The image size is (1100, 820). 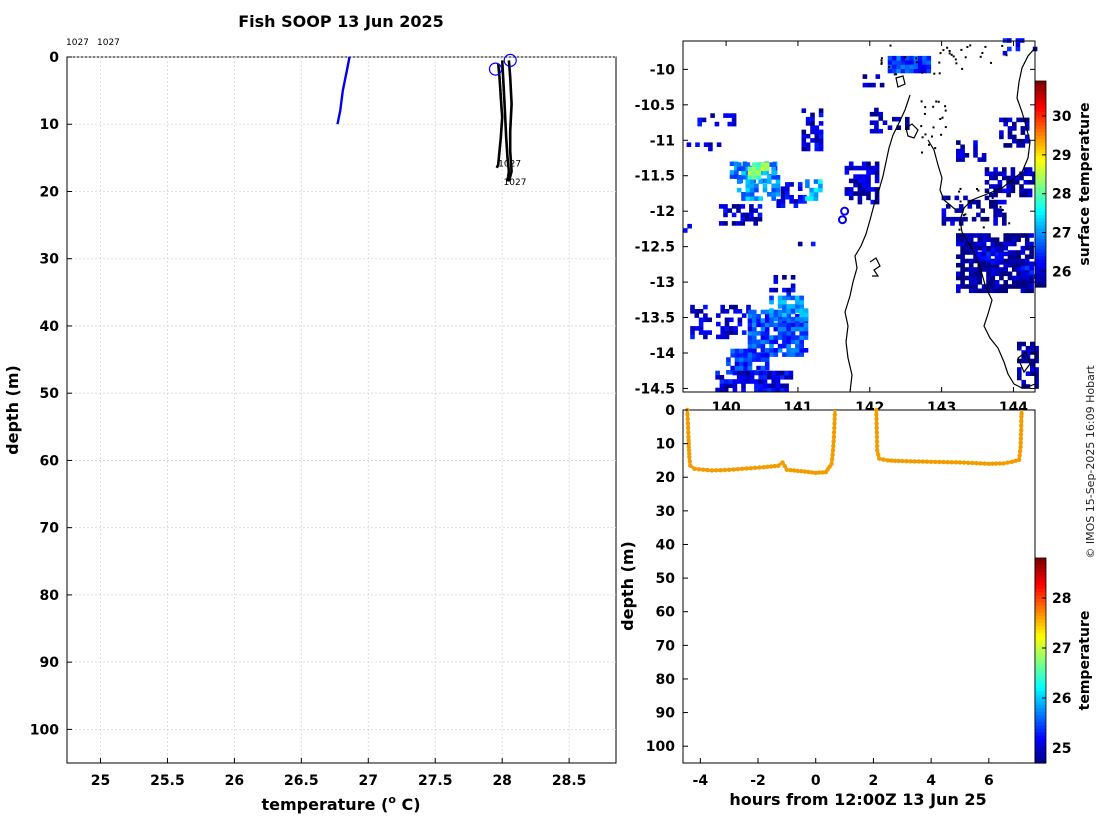 I want to click on y-tick-label: -13.5, so click(x=655, y=319).